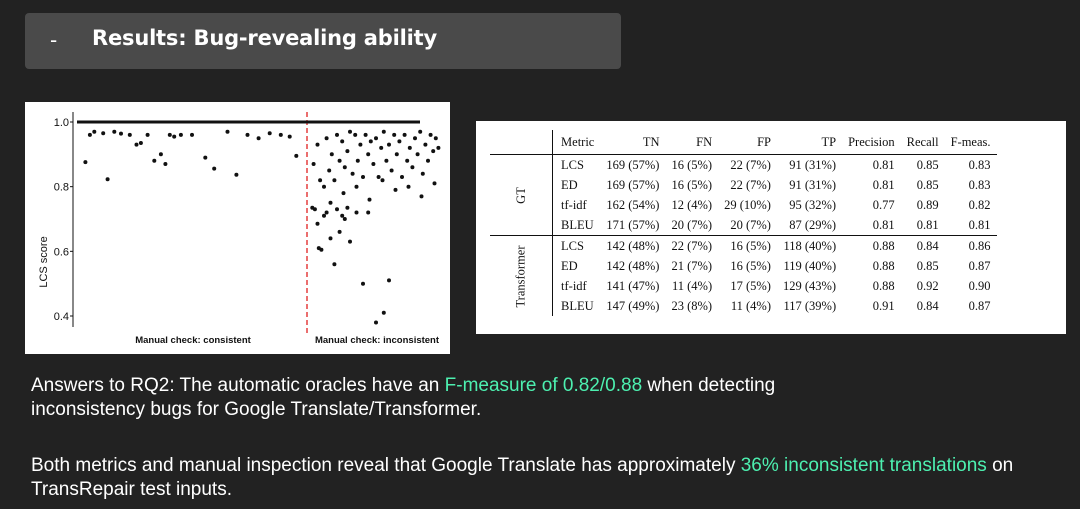 Image resolution: width=1080 pixels, height=509 pixels. I want to click on column-header: FN, so click(704, 141).